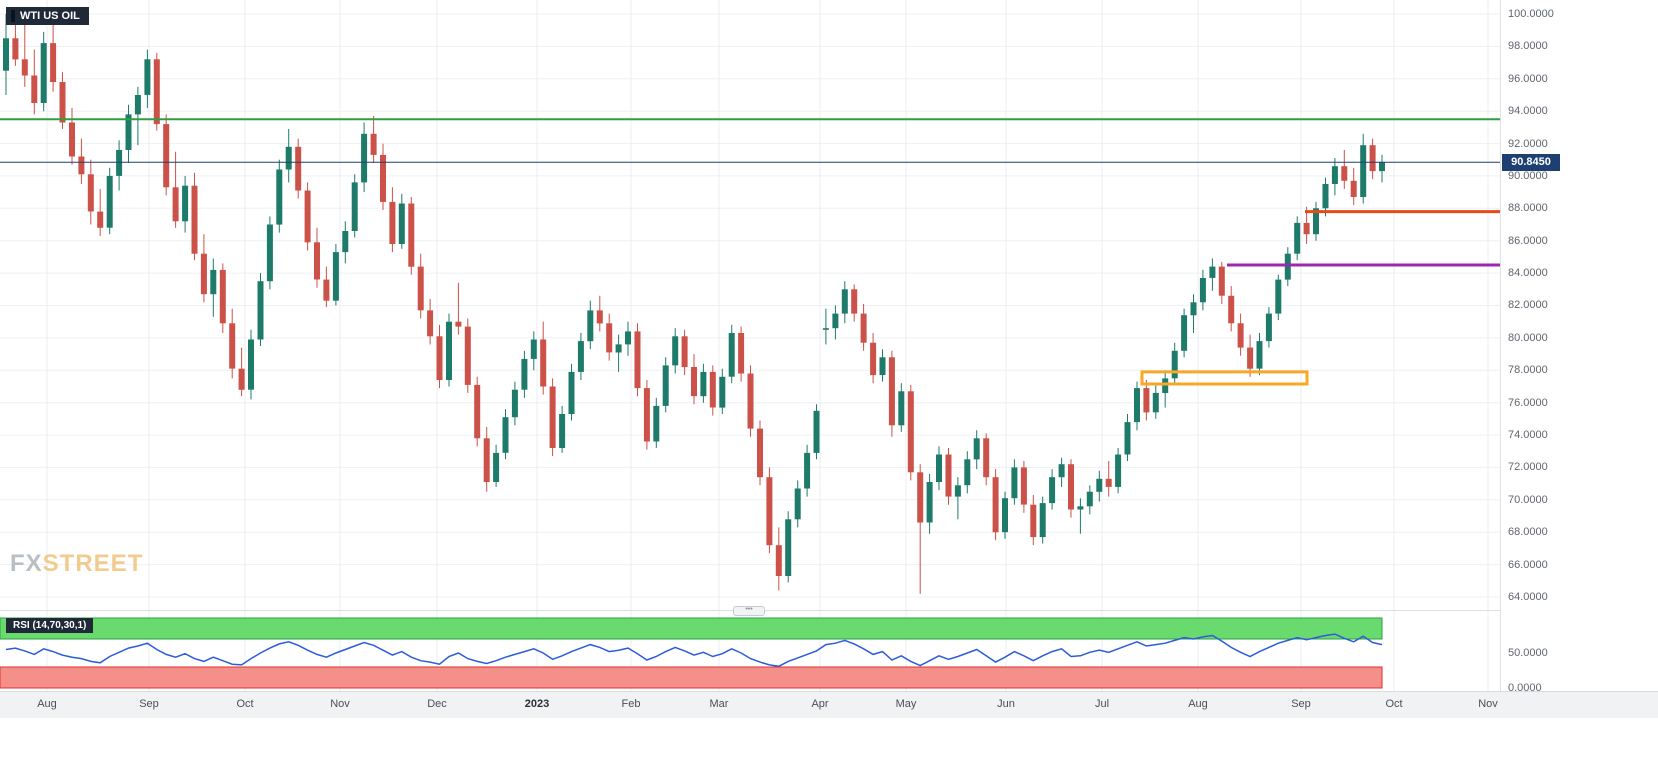 The height and width of the screenshot is (757, 1658). Describe the element at coordinates (631, 704) in the screenshot. I see `time-axis-label: Feb` at that location.